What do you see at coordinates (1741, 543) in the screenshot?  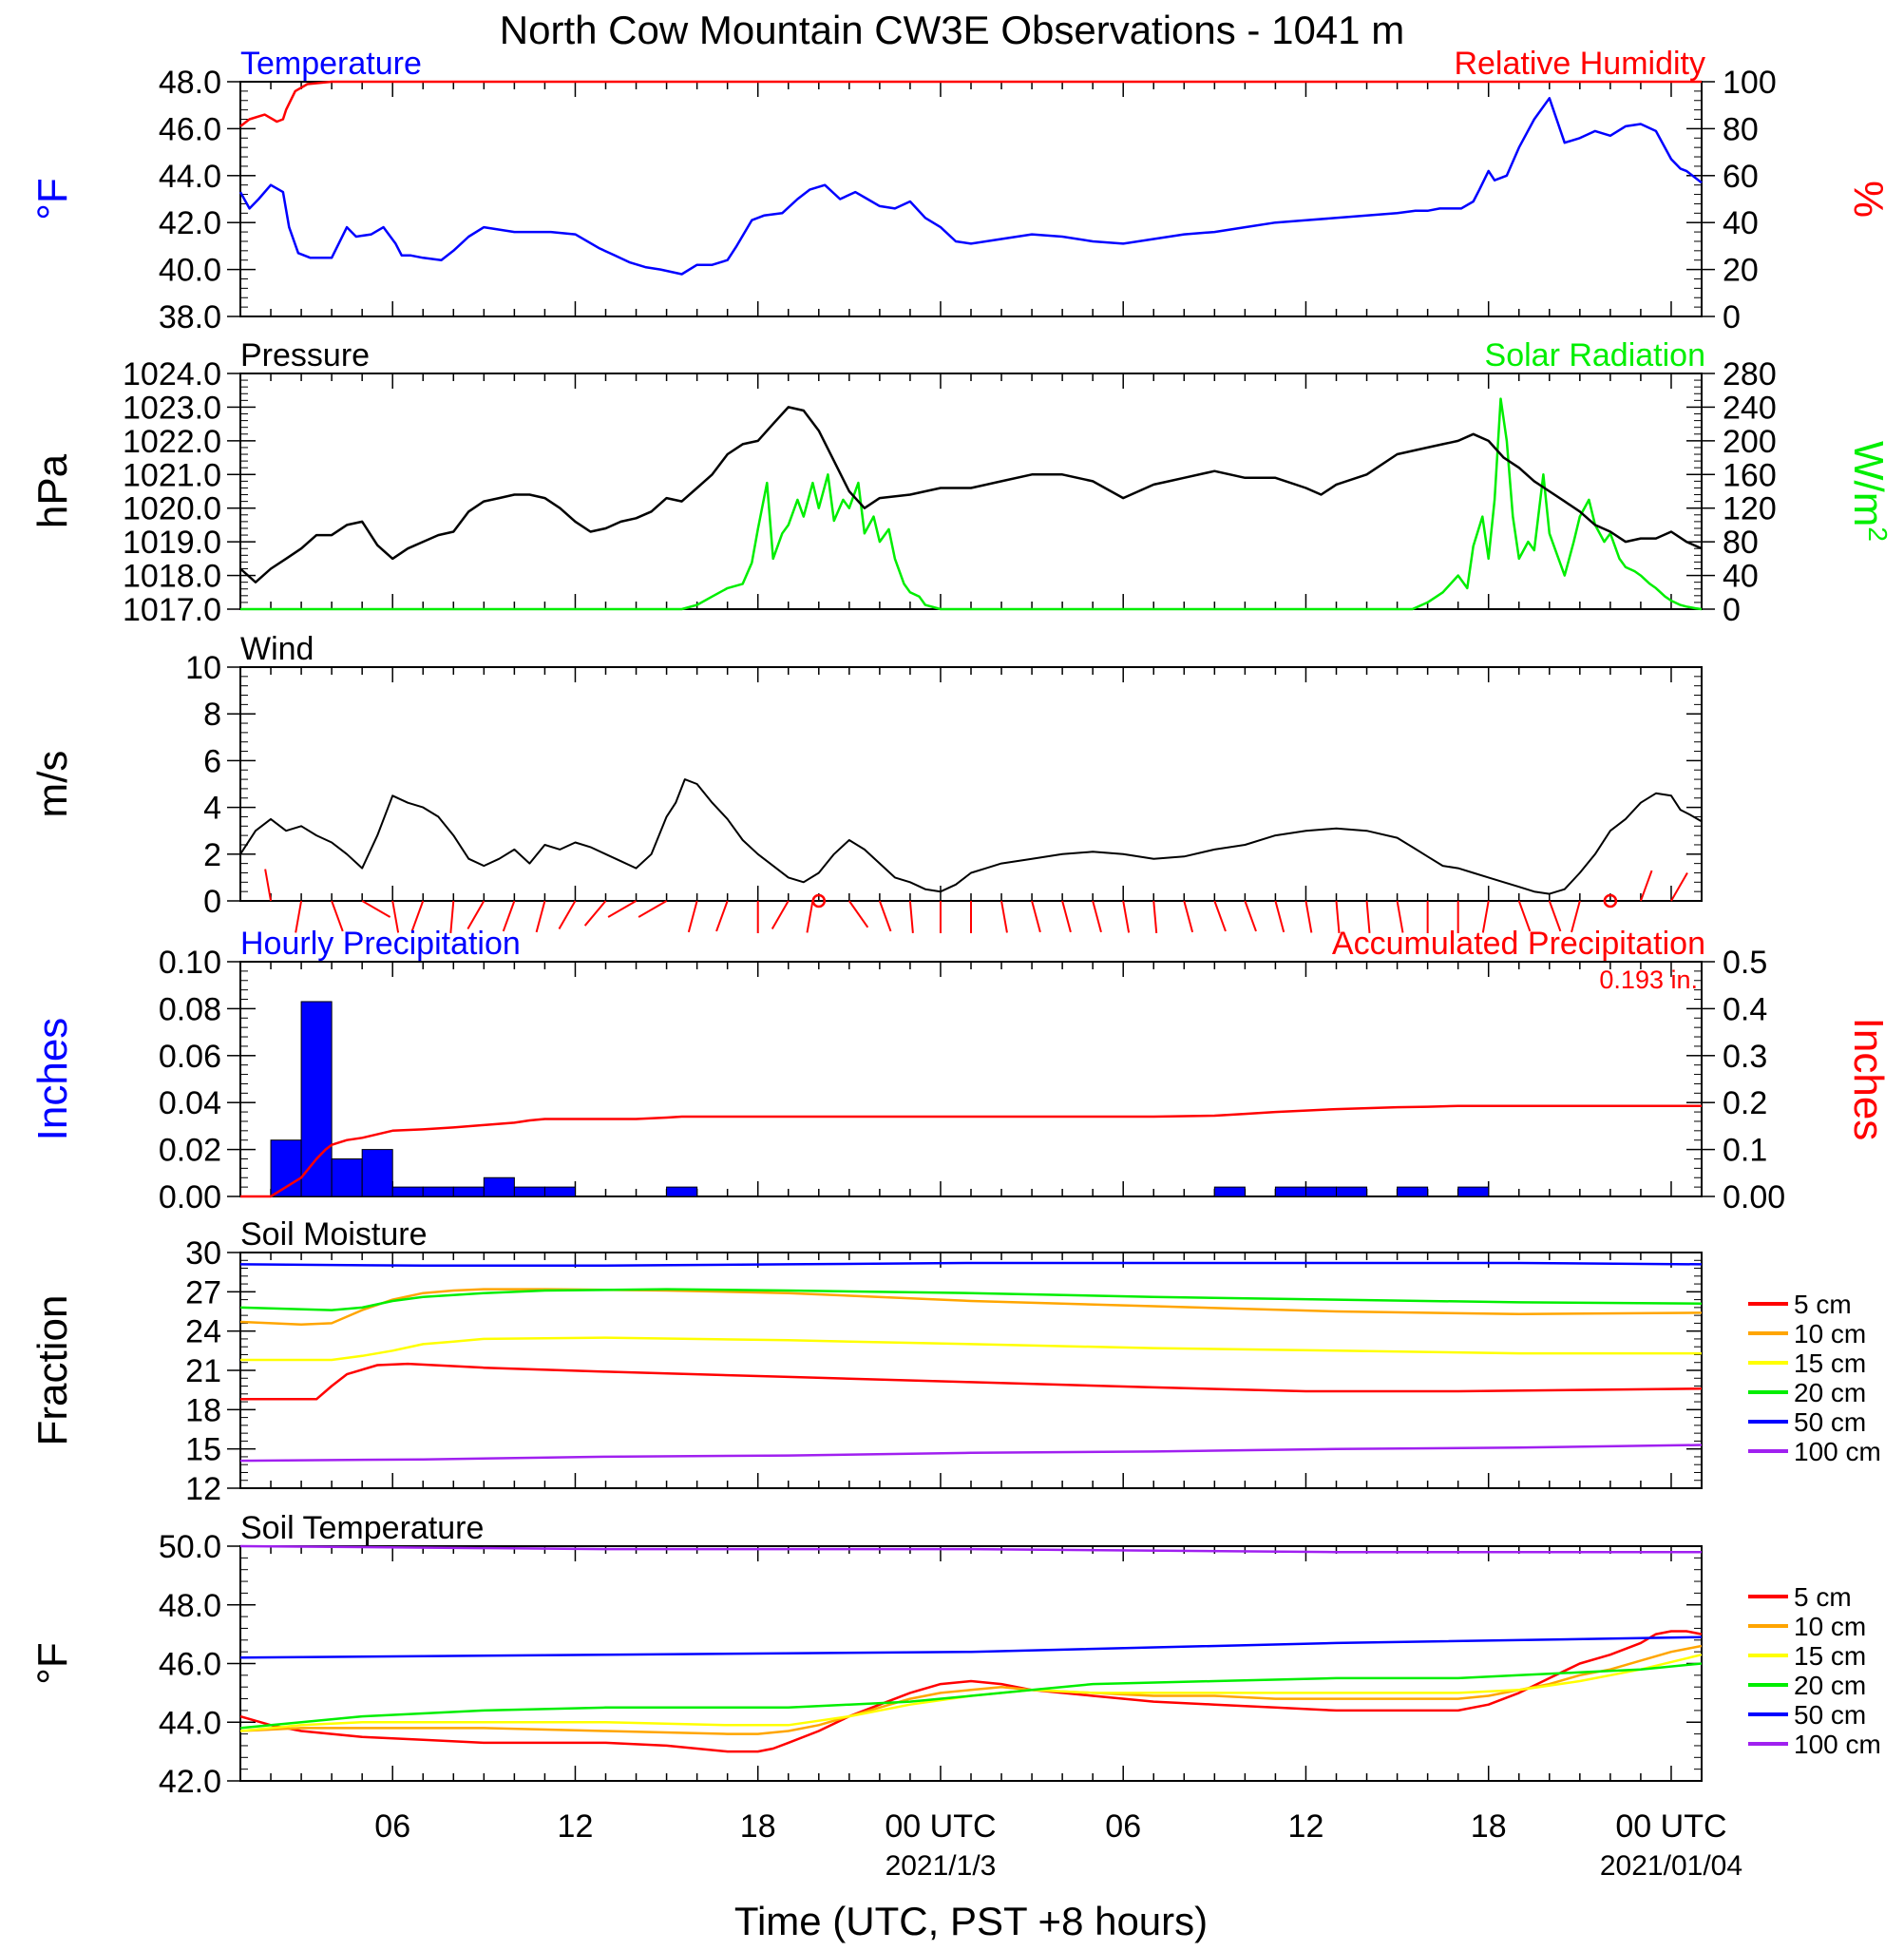 I see `right-y-tick-label: 80` at bounding box center [1741, 543].